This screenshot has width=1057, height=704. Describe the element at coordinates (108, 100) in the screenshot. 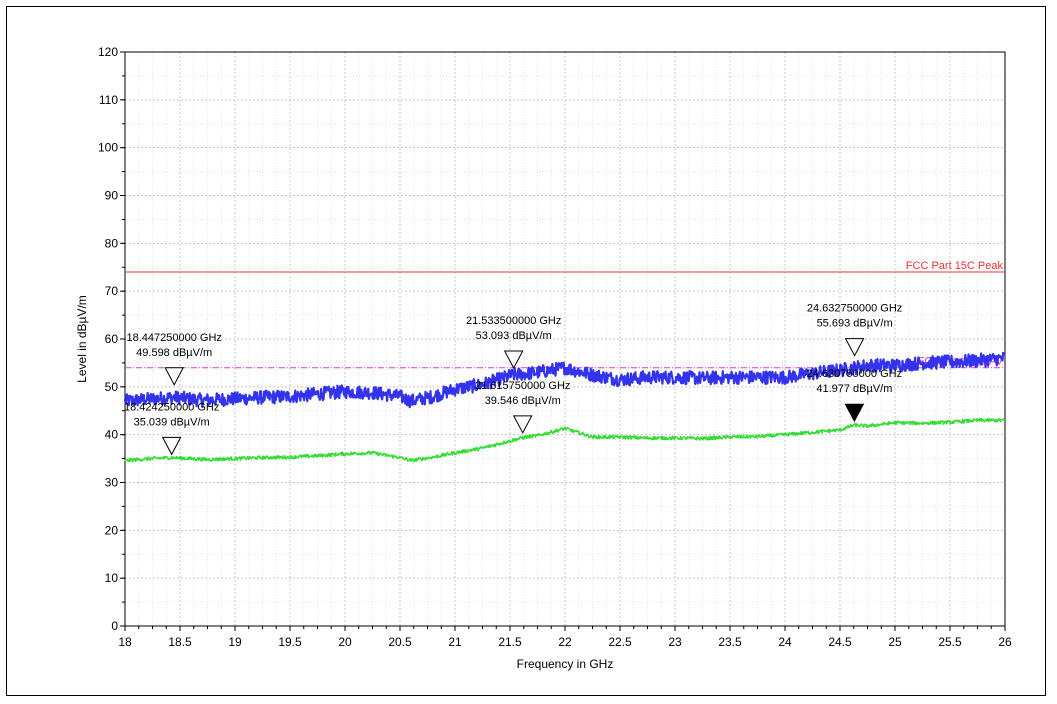

I see `y-tick-label: 110` at that location.